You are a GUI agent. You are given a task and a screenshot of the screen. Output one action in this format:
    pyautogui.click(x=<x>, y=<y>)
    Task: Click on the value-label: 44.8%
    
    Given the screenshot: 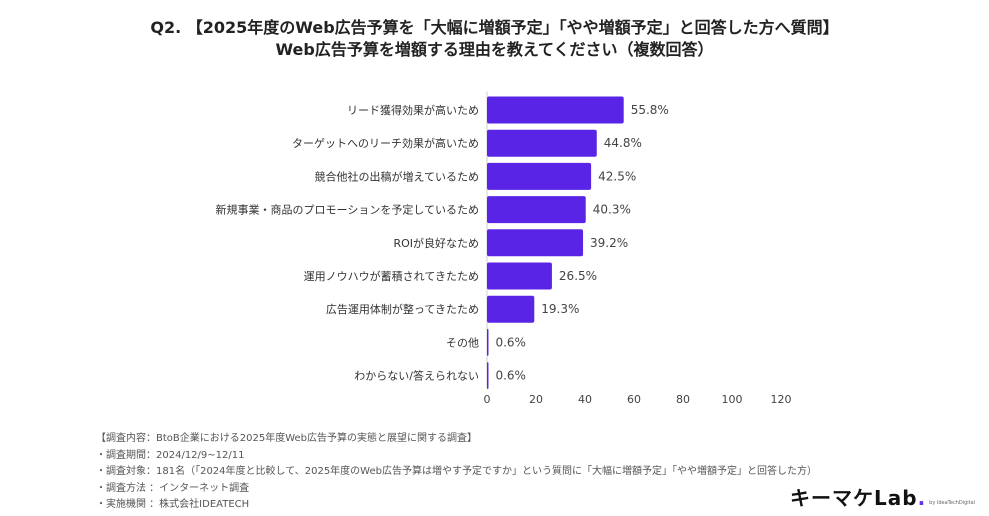 What is the action you would take?
    pyautogui.click(x=623, y=143)
    